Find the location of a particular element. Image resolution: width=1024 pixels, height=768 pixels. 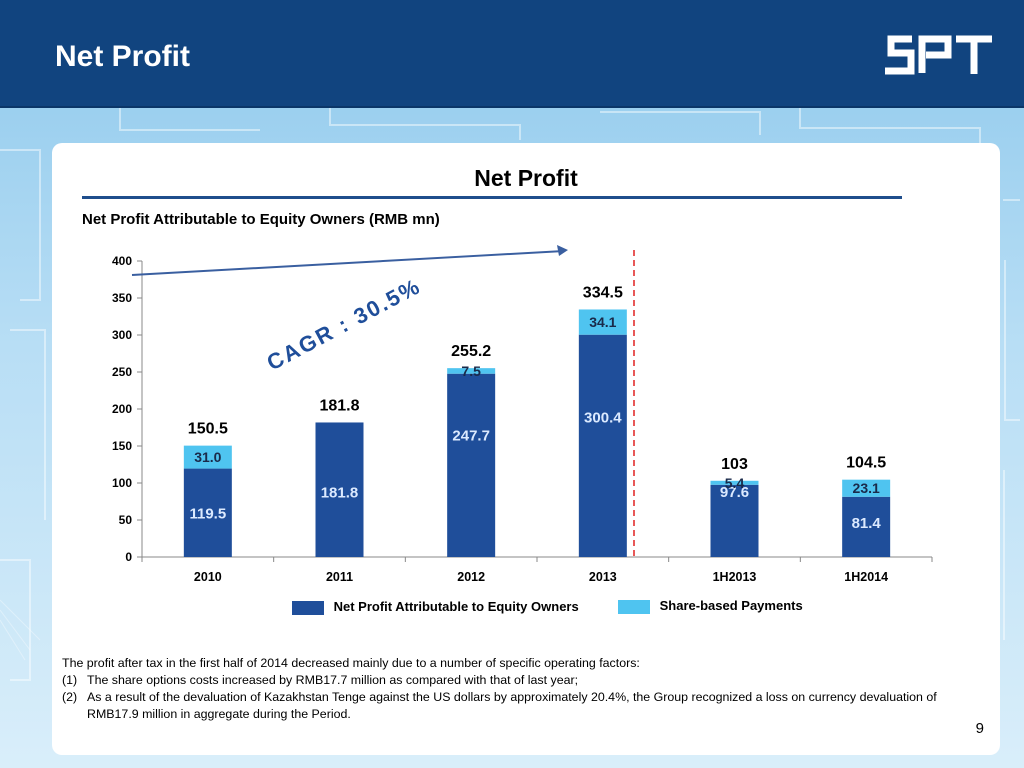

data-label-share-based: 34.1 is located at coordinates (602, 322).